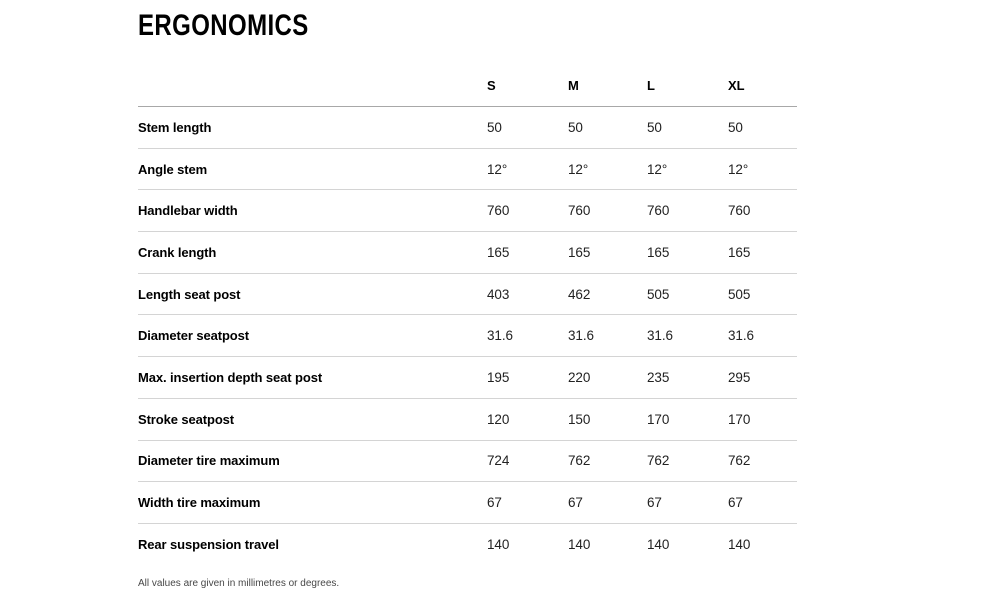  What do you see at coordinates (579, 377) in the screenshot?
I see `row-value: 220` at bounding box center [579, 377].